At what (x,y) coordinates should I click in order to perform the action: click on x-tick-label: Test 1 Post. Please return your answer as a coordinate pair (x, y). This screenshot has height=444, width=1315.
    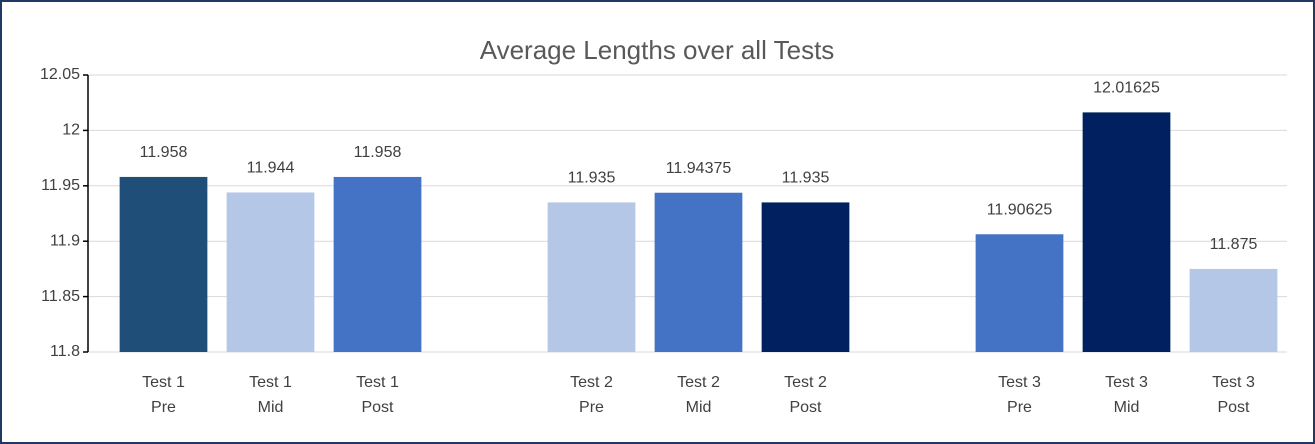
    Looking at the image, I should click on (377, 395).